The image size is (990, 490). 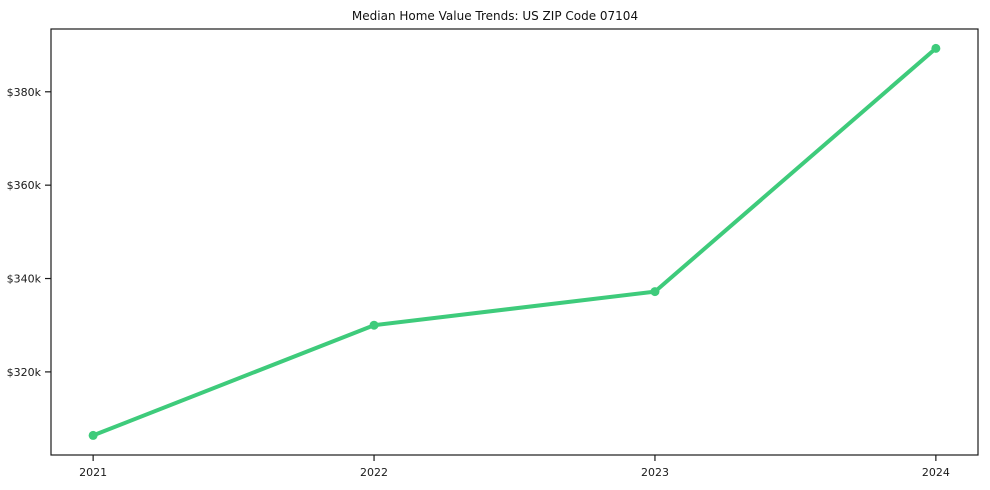 I want to click on x-tick-label: 2024, so click(x=936, y=472).